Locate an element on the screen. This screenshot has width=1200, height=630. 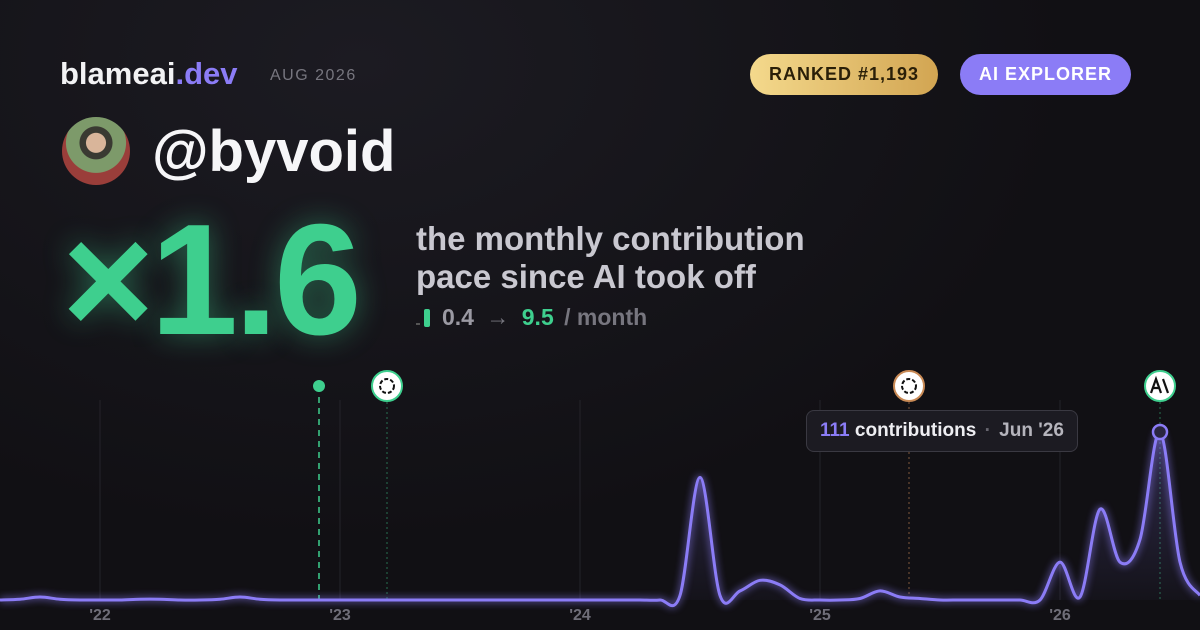
caption-line: the monthly contribution is located at coordinates (610, 238).